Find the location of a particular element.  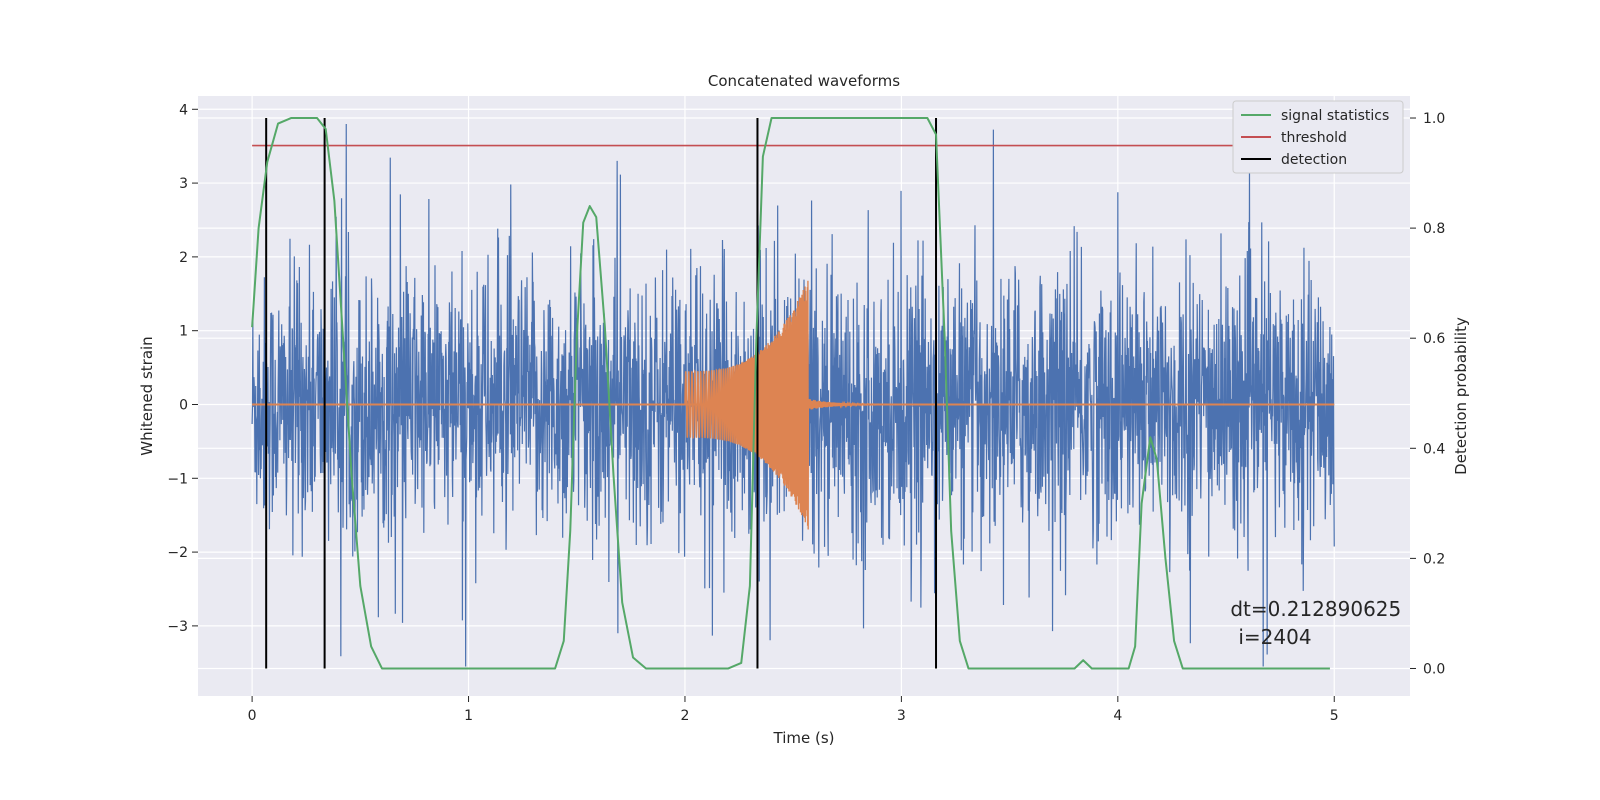

legend-label: signal statistics is located at coordinates (1335, 116).